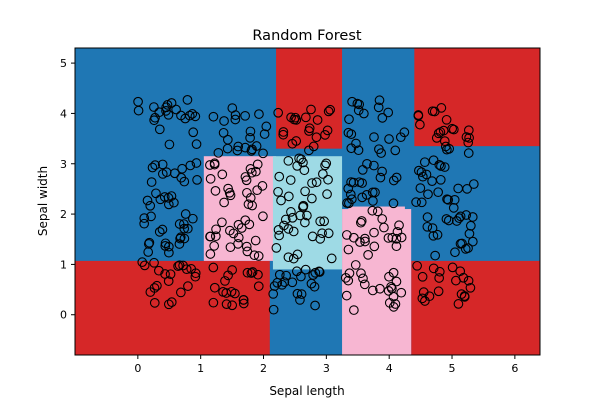  Describe the element at coordinates (63, 214) in the screenshot. I see `y-tick-label: 2` at that location.